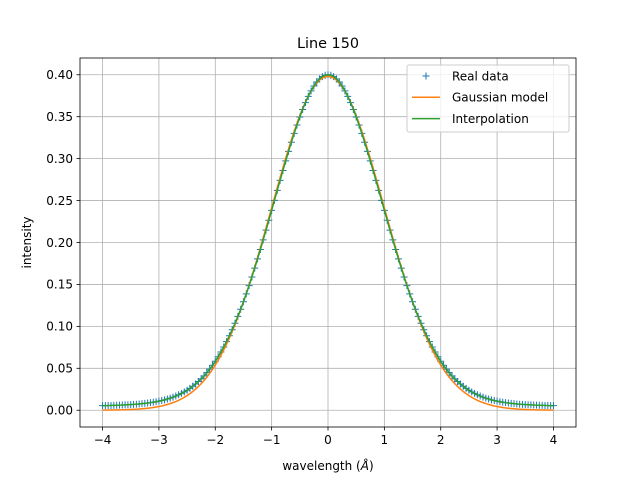  What do you see at coordinates (59, 327) in the screenshot?
I see `y-tick-label: 0.10` at bounding box center [59, 327].